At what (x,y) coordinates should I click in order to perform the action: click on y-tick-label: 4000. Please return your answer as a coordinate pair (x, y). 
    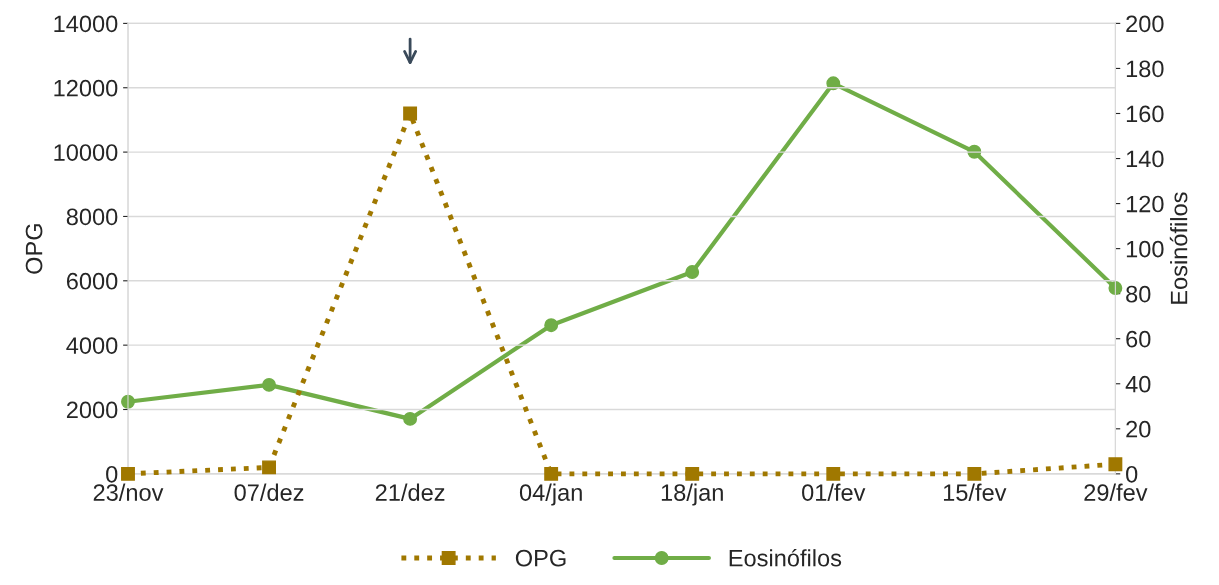
    Looking at the image, I should click on (92, 345).